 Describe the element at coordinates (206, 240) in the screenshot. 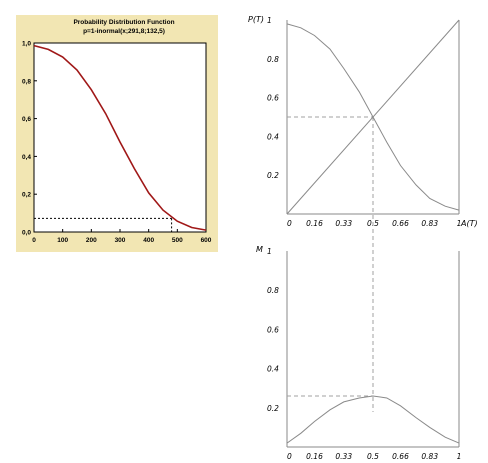

I see `cdf-x-tick-label: 600` at that location.